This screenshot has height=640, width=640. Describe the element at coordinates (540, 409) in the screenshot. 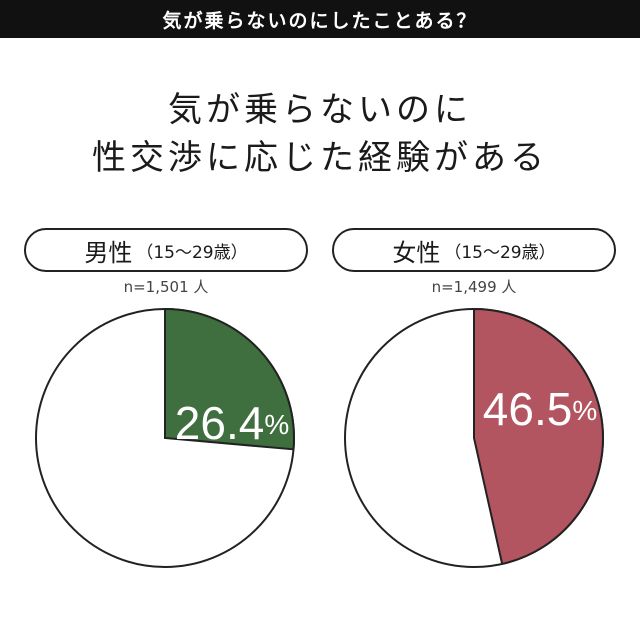

I see `female-percent-label: 46.5%` at that location.